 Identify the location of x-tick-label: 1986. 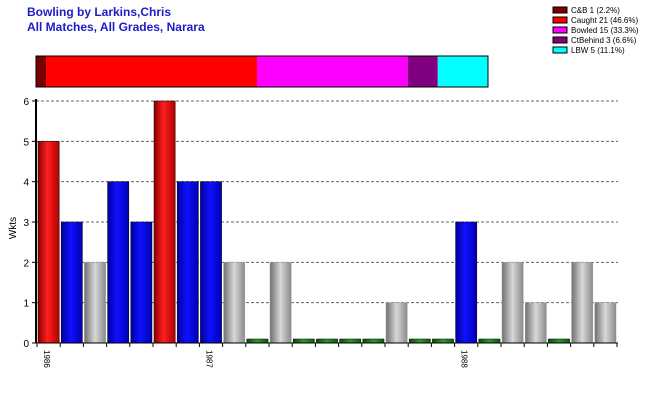
(46, 359).